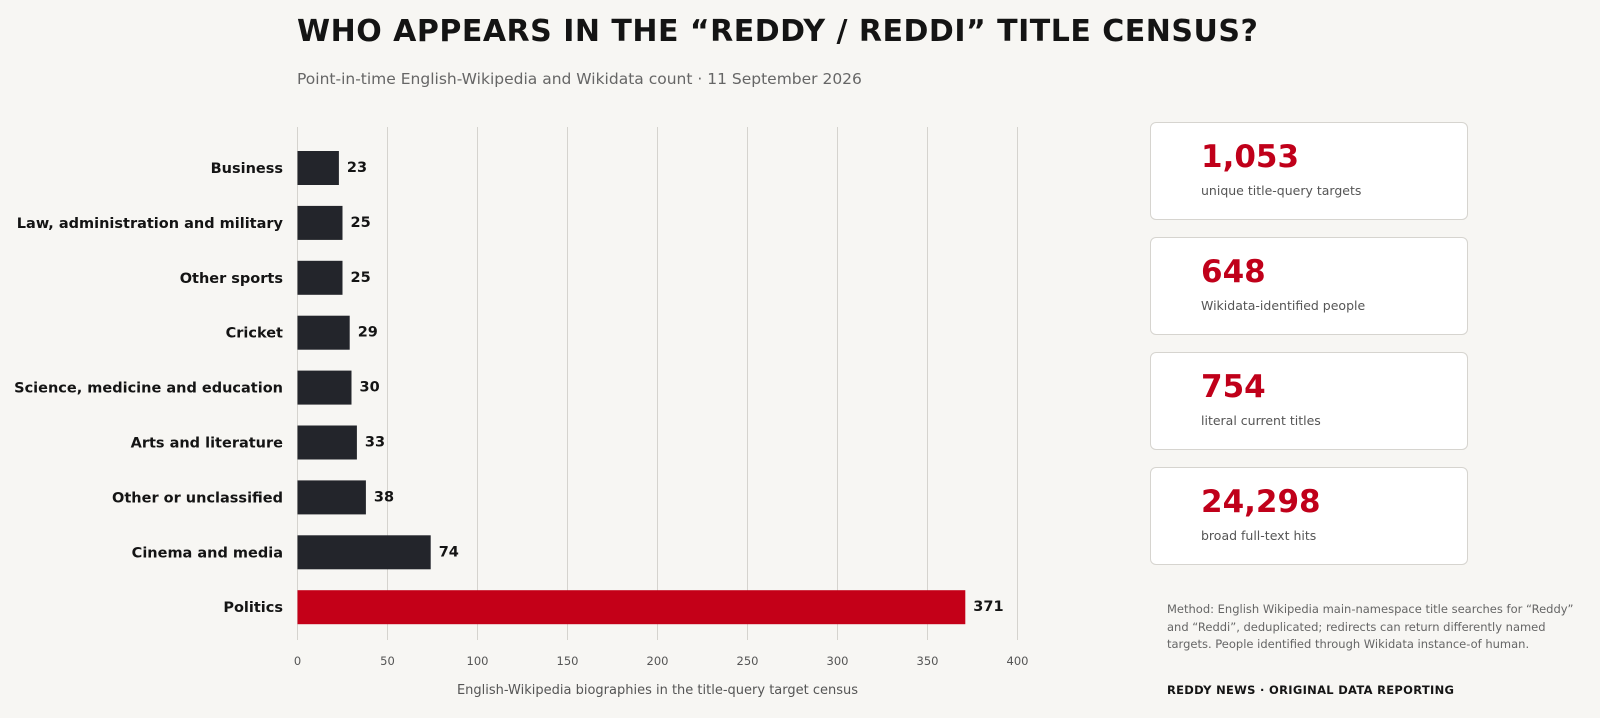 The width and height of the screenshot is (1600, 718). What do you see at coordinates (748, 661) in the screenshot?
I see `x-tick-label: 250` at bounding box center [748, 661].